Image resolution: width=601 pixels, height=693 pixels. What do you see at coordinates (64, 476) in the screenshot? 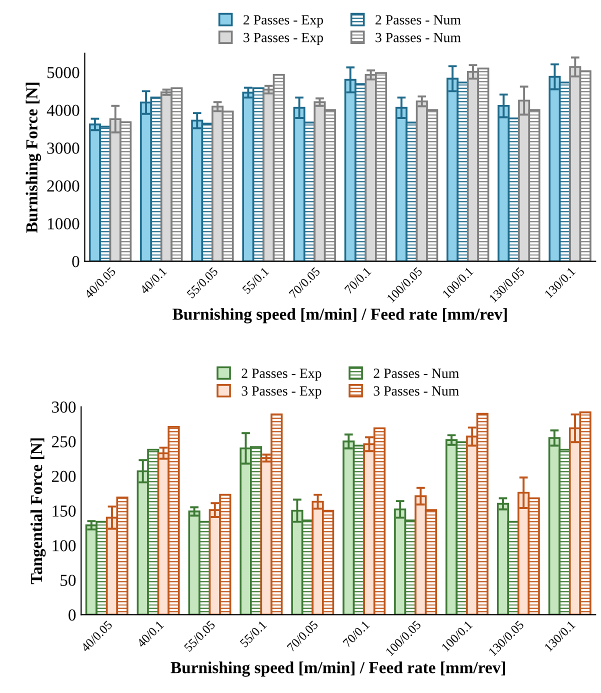
I see `y-tick-label: 200` at bounding box center [64, 476].